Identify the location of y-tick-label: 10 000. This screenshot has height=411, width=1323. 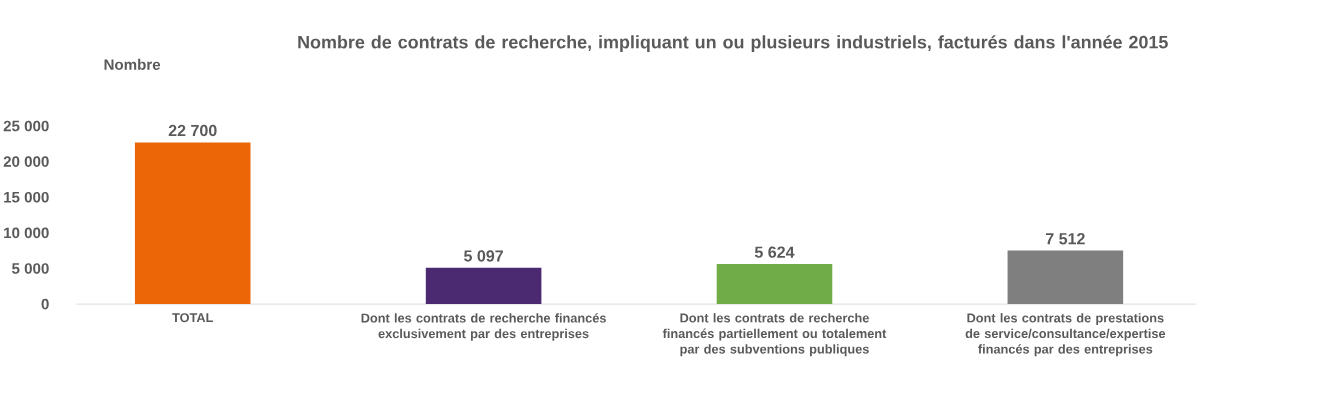
(26, 233).